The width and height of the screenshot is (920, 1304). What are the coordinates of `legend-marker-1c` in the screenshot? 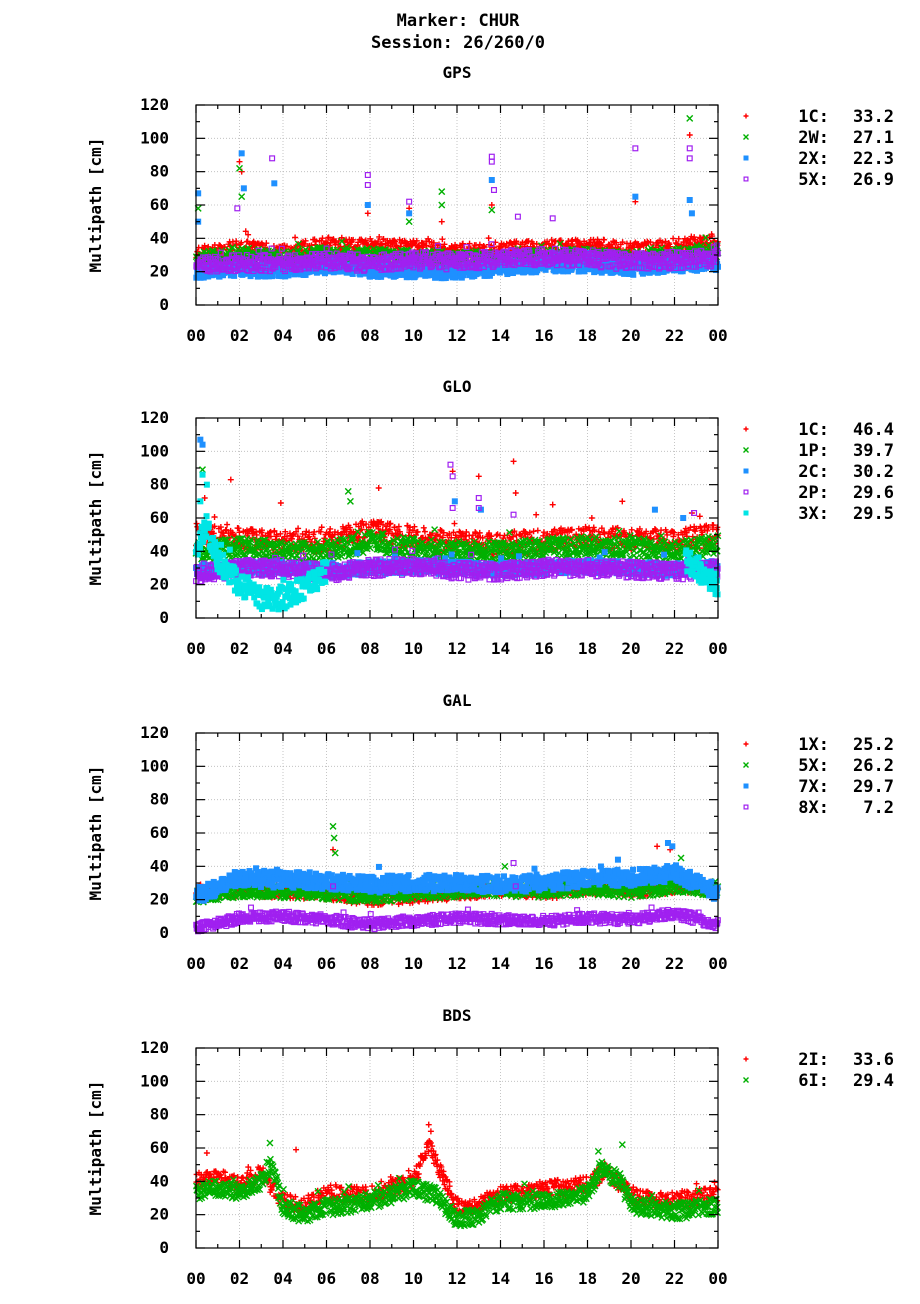 It's located at (746, 116).